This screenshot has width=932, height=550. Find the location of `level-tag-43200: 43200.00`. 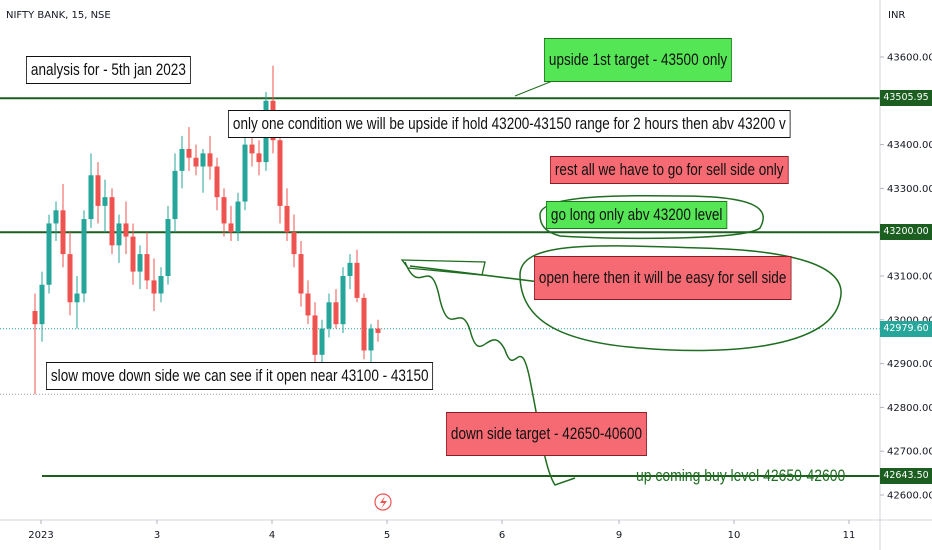

level-tag-43200: 43200.00 is located at coordinates (906, 232).